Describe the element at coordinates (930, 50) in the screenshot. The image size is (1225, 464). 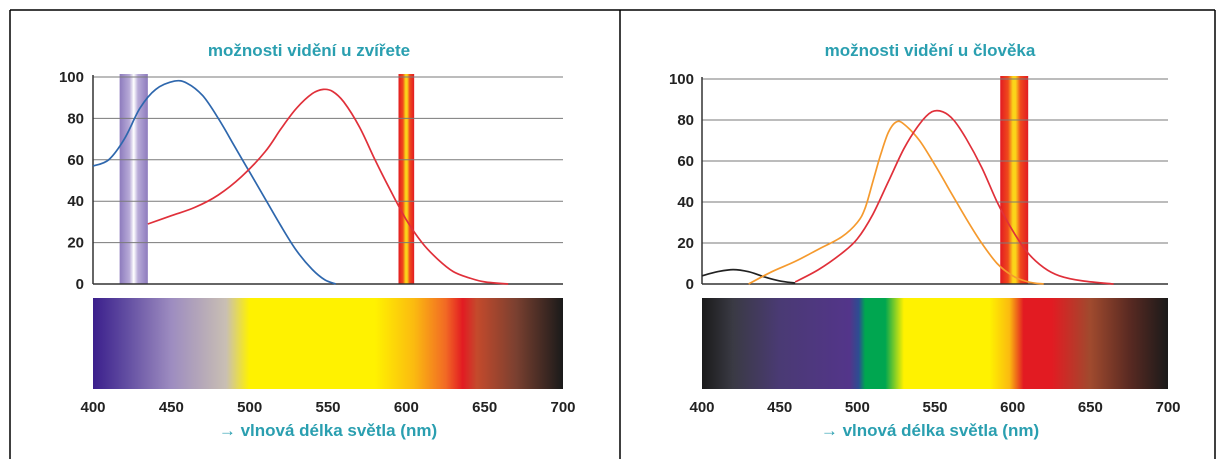
I see `chart-title: možnosti vidění u člověka` at that location.